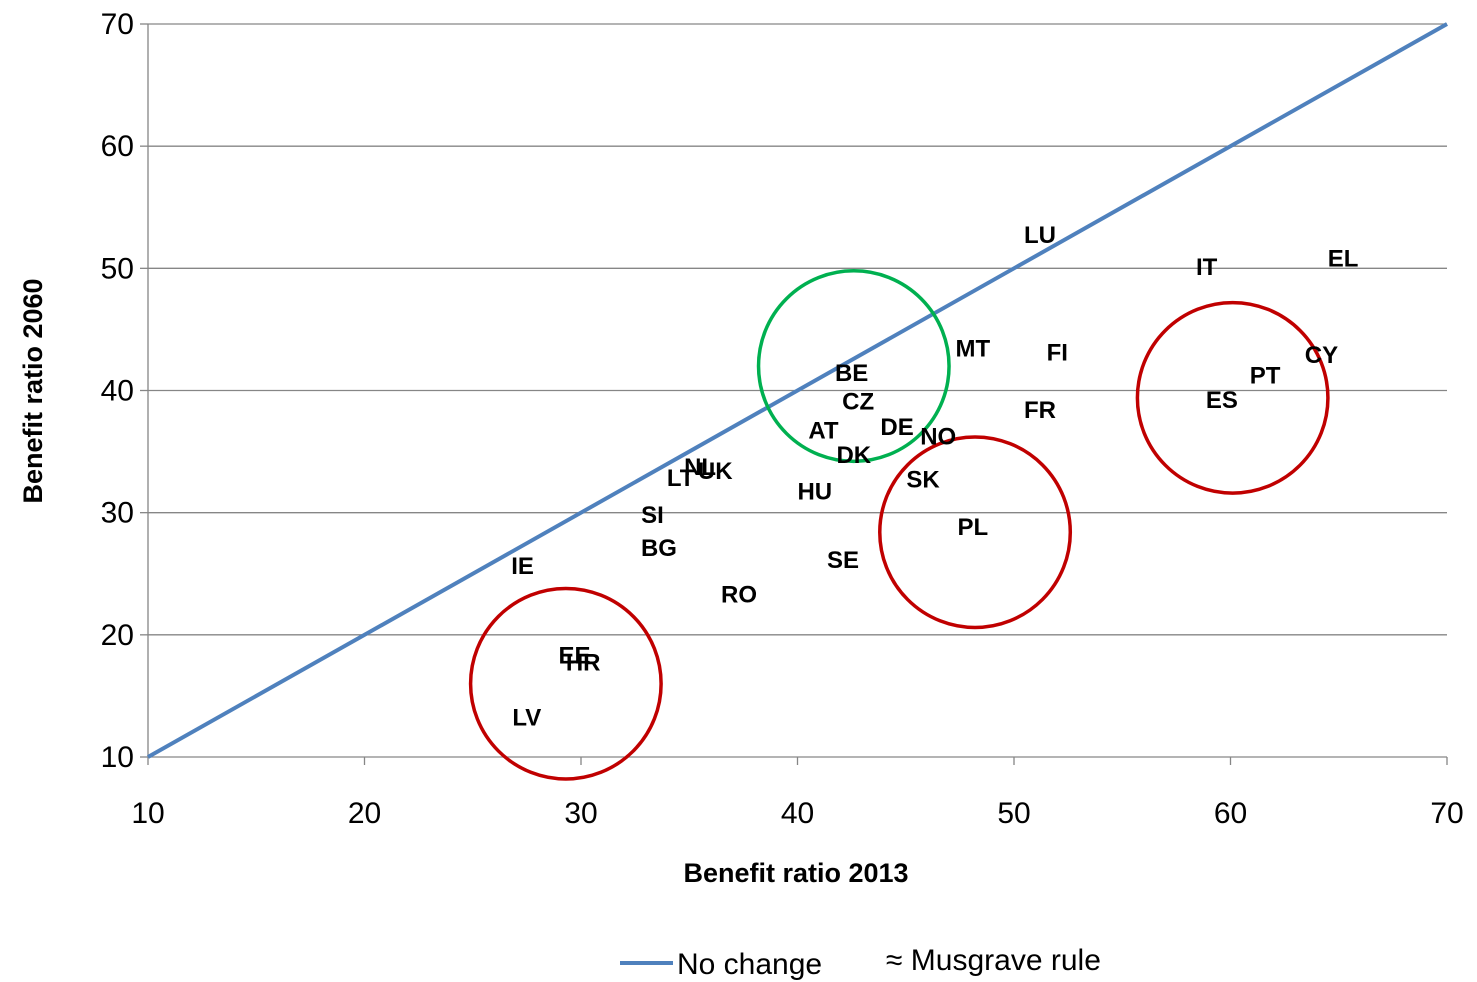  What do you see at coordinates (659, 548) in the screenshot?
I see `point-label-bg: BG` at bounding box center [659, 548].